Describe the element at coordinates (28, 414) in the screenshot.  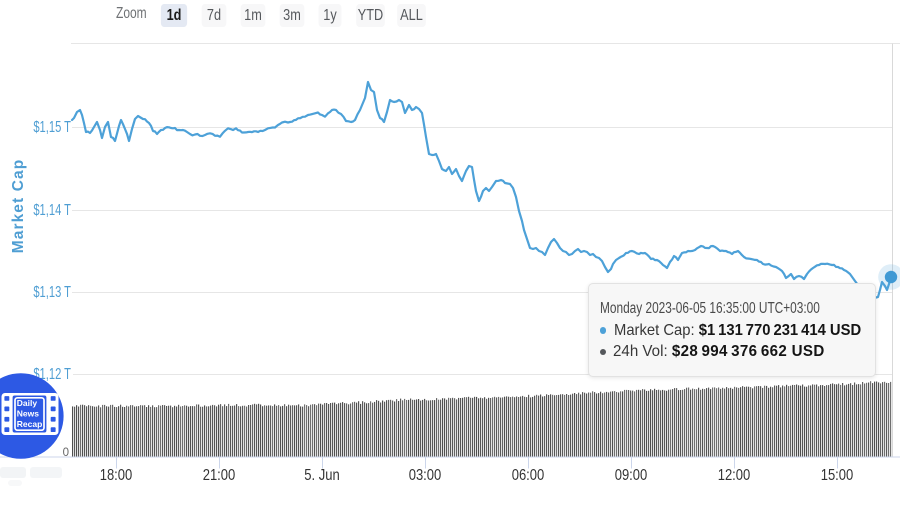
I see `svg-text: News` at that location.